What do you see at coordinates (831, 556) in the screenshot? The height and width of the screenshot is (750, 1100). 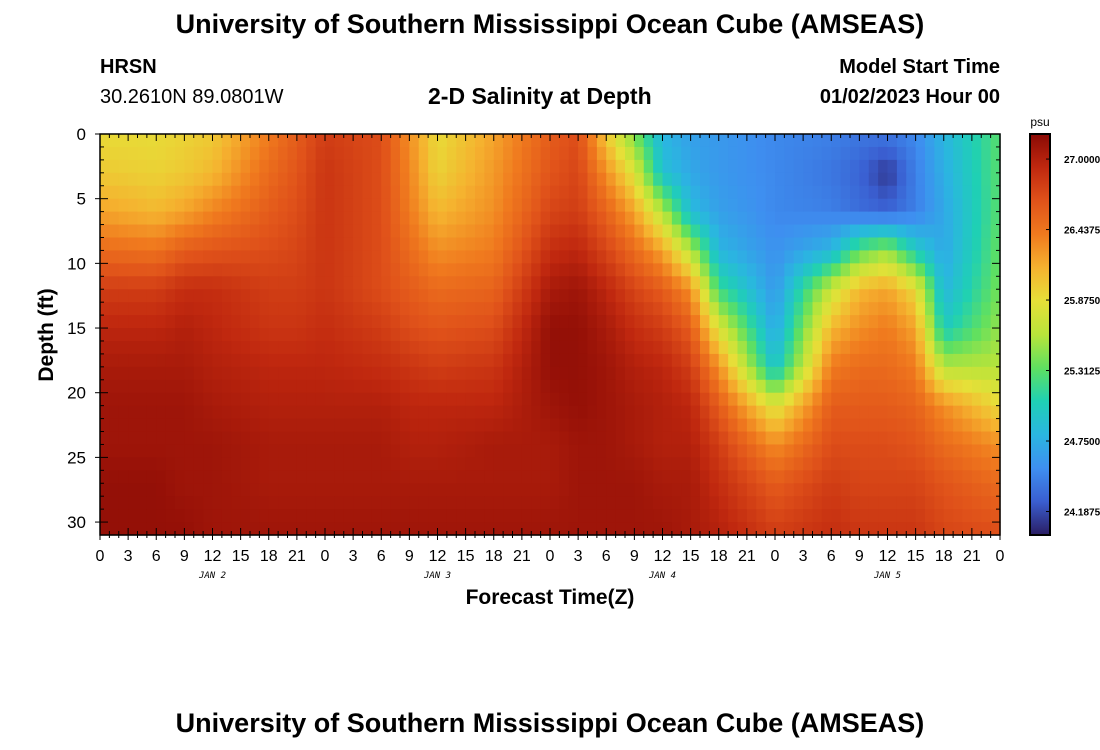 I see `x-tick-label: 6` at bounding box center [831, 556].